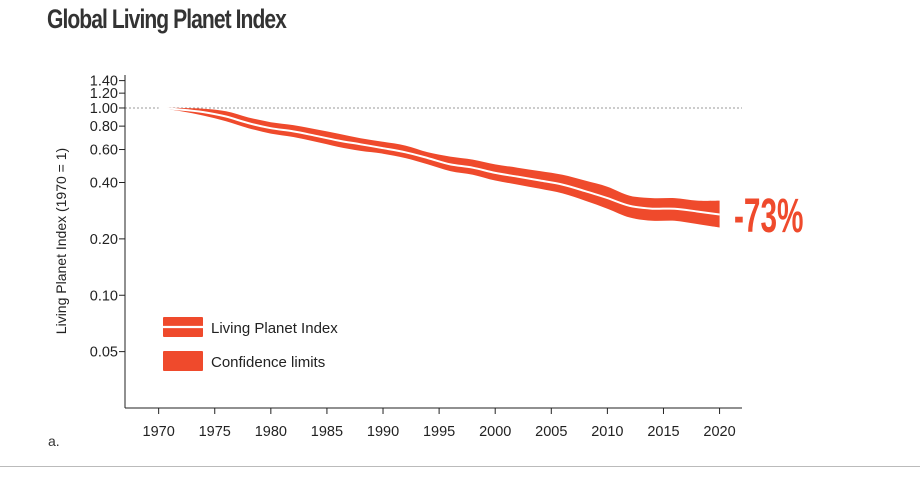  What do you see at coordinates (439, 432) in the screenshot?
I see `x-tick-label: 1995` at bounding box center [439, 432].